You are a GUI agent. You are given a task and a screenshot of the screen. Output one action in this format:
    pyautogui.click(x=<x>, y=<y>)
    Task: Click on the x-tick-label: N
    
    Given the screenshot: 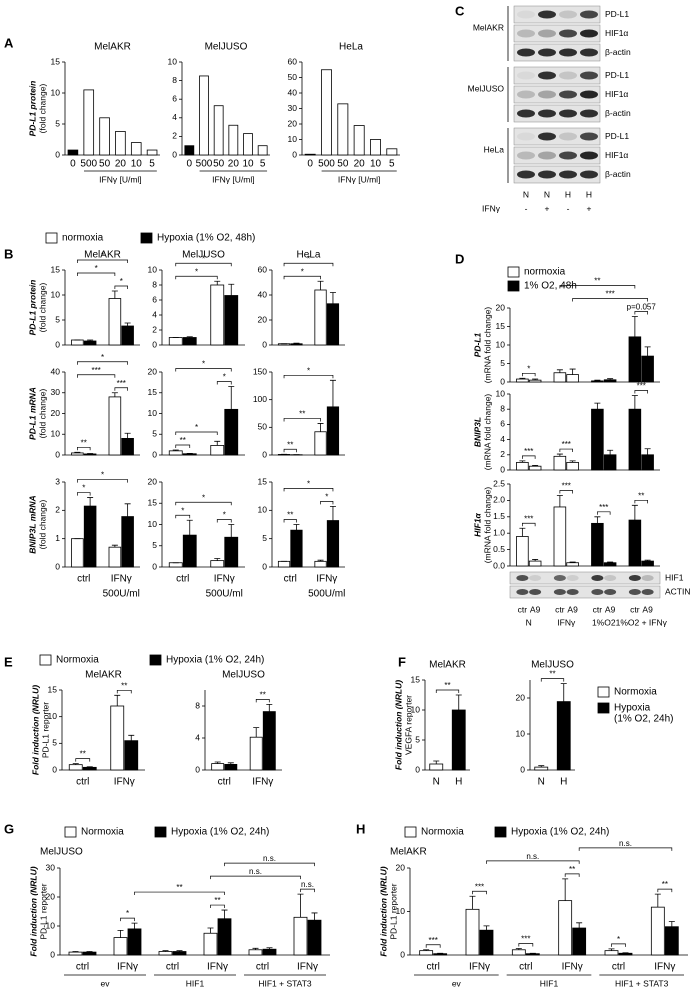 What is the action you would take?
    pyautogui.click(x=529, y=622)
    